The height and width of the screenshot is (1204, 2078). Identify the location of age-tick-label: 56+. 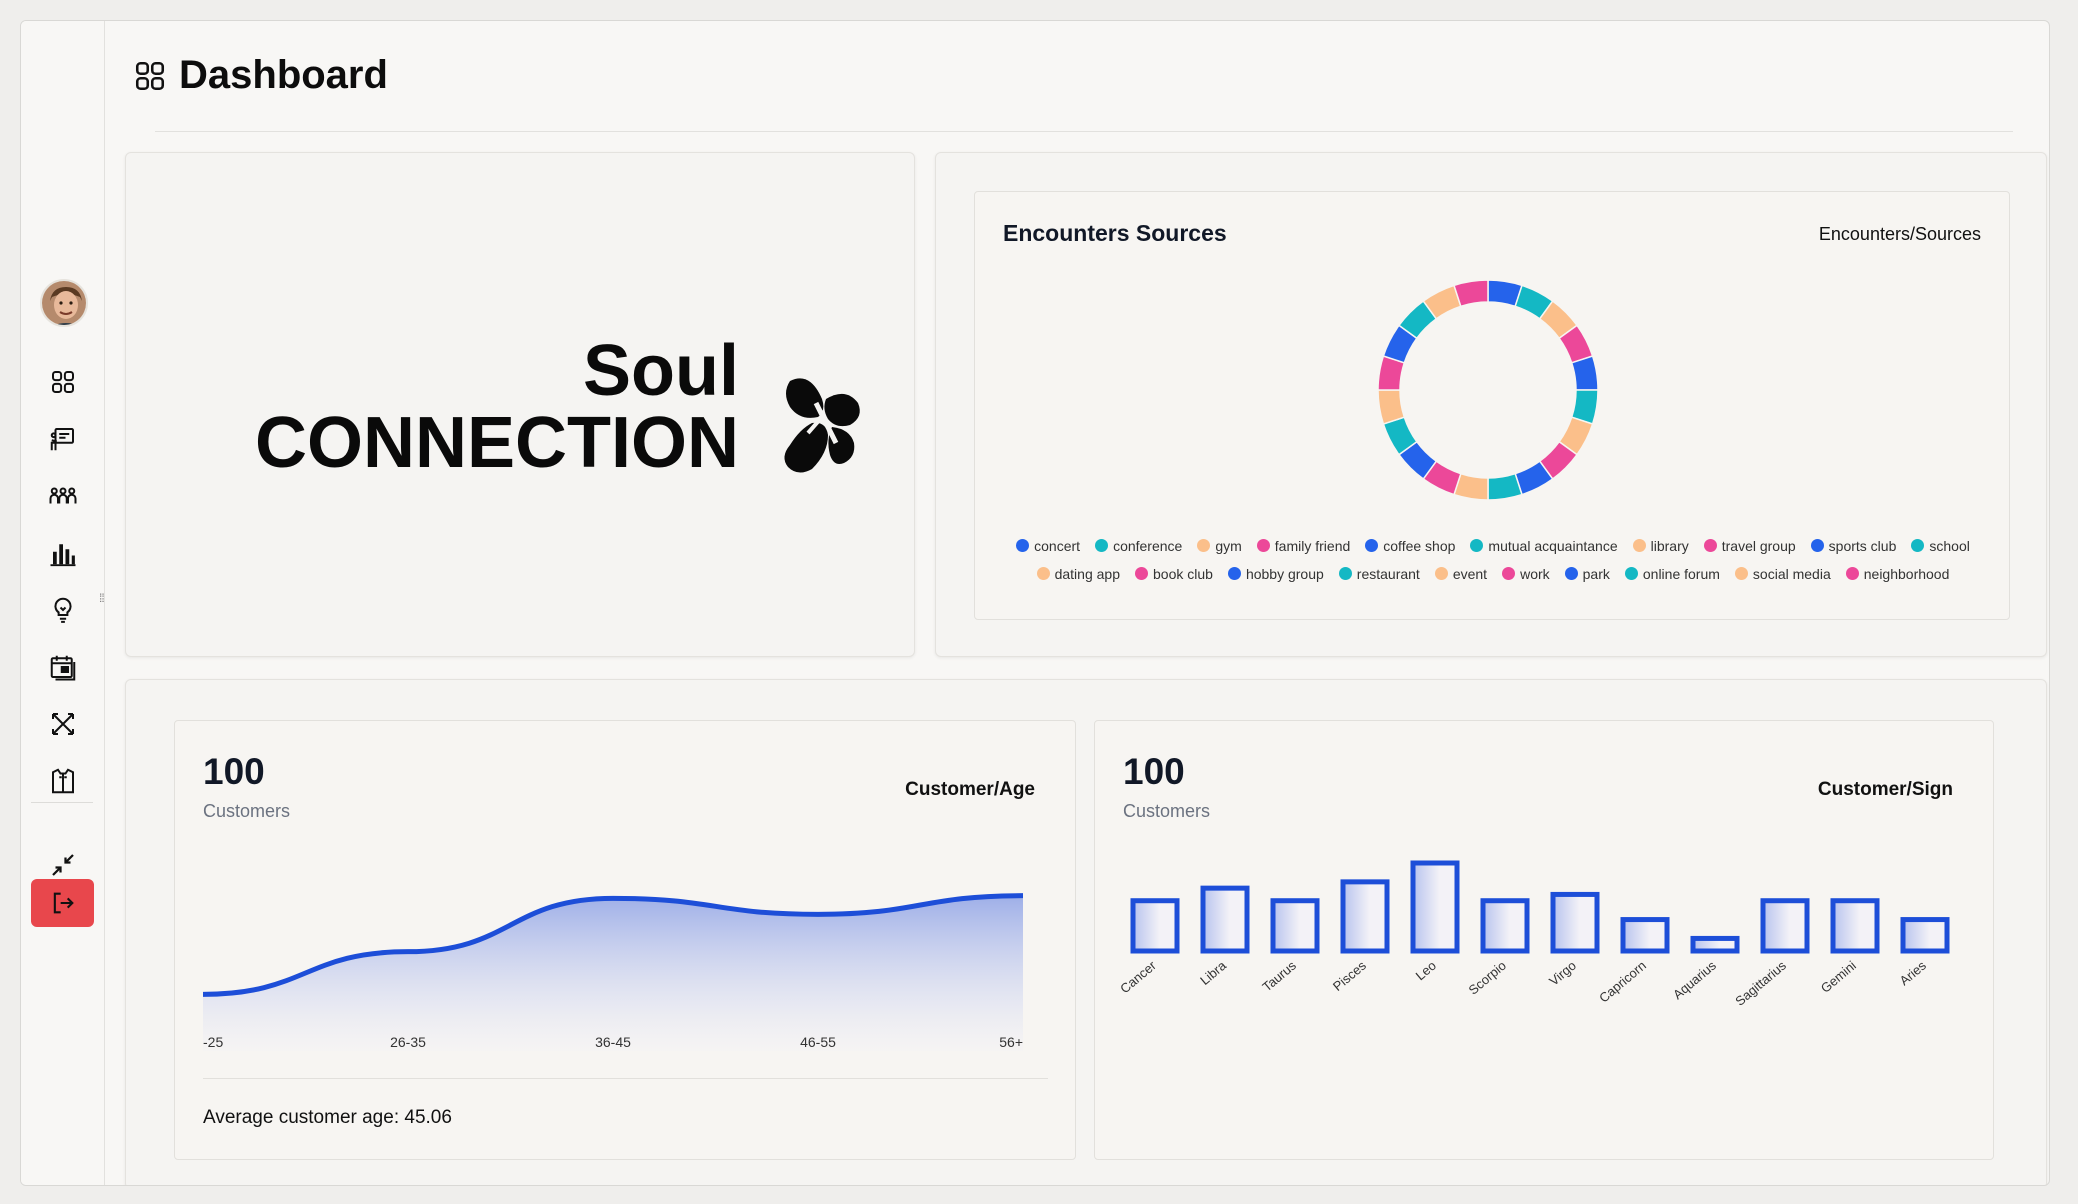
(1011, 1042).